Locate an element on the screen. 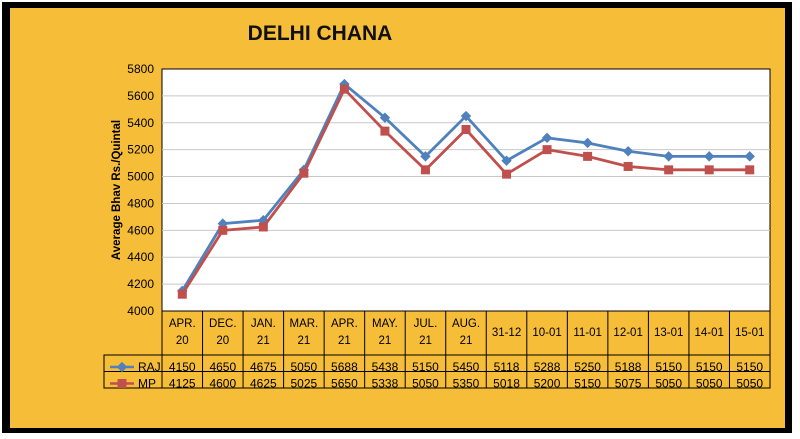  x-category-label: 12-01 is located at coordinates (627, 333).